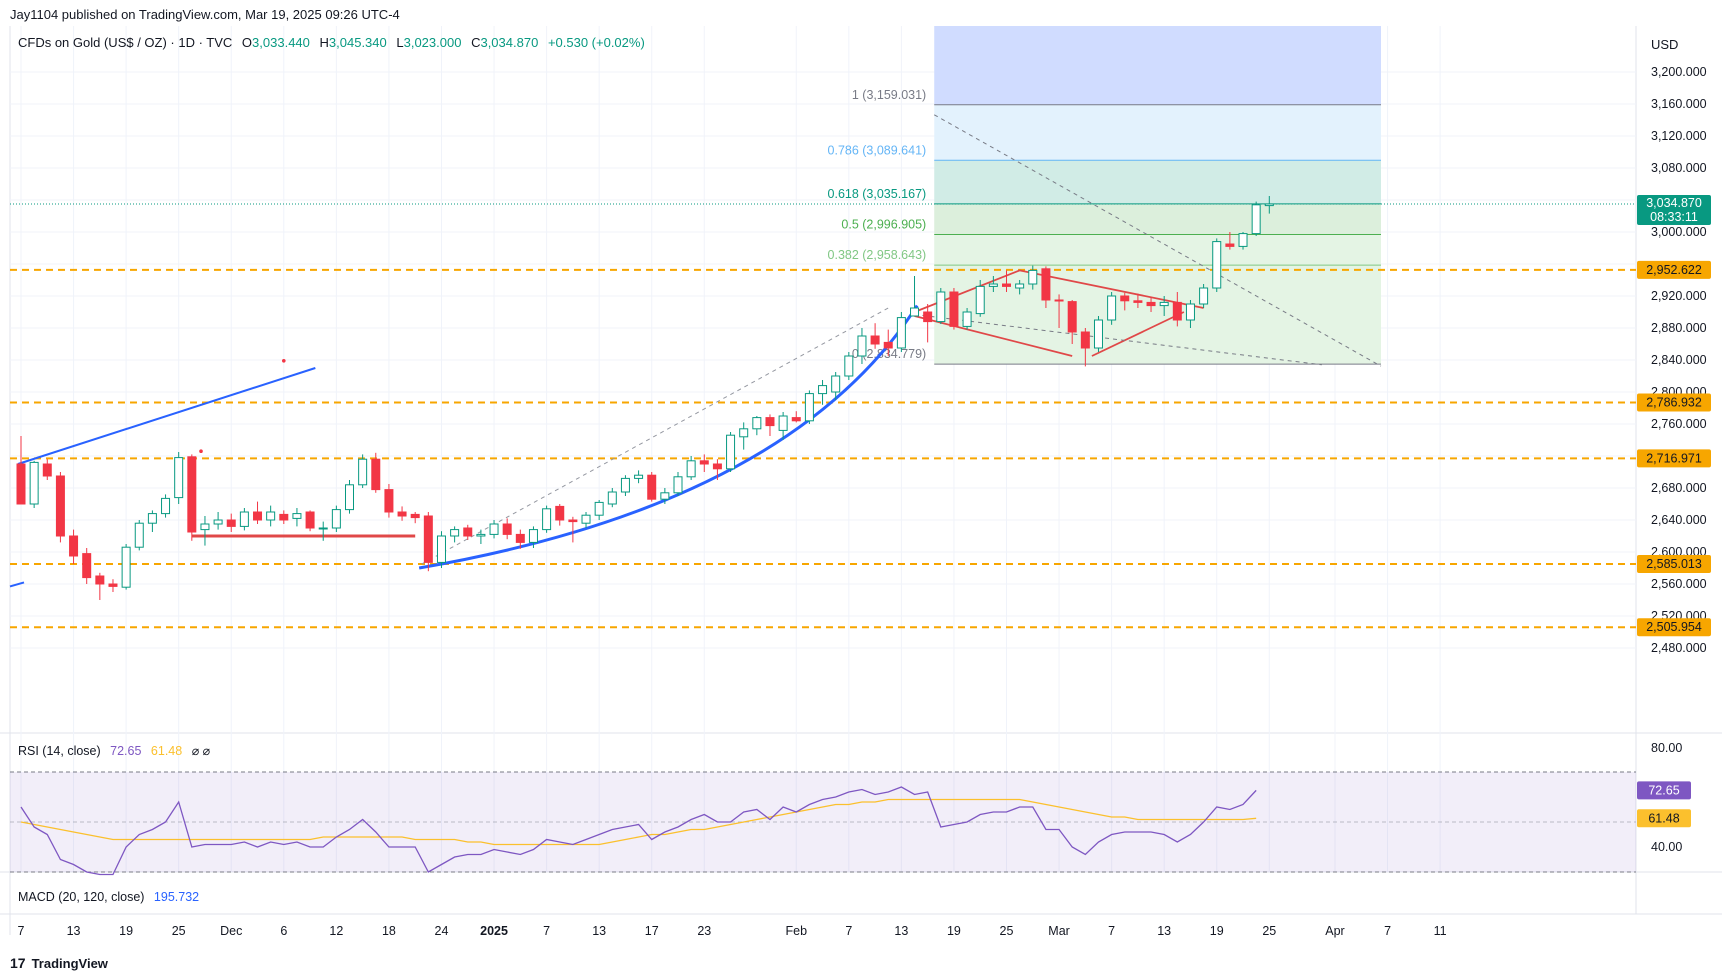 This screenshot has width=1722, height=979. Describe the element at coordinates (125, 42) in the screenshot. I see `symbol-title: CFDs on Gold (US$ / OZ) · 1D · TVC` at that location.